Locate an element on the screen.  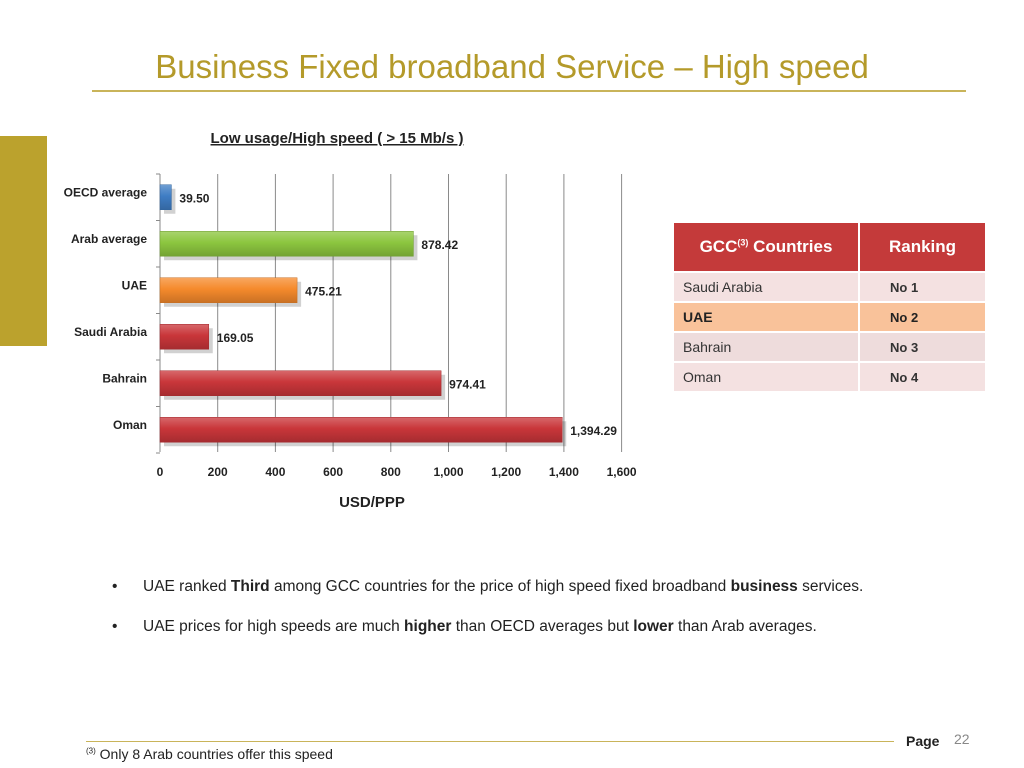
category-label: OECD average is located at coordinates (106, 192).